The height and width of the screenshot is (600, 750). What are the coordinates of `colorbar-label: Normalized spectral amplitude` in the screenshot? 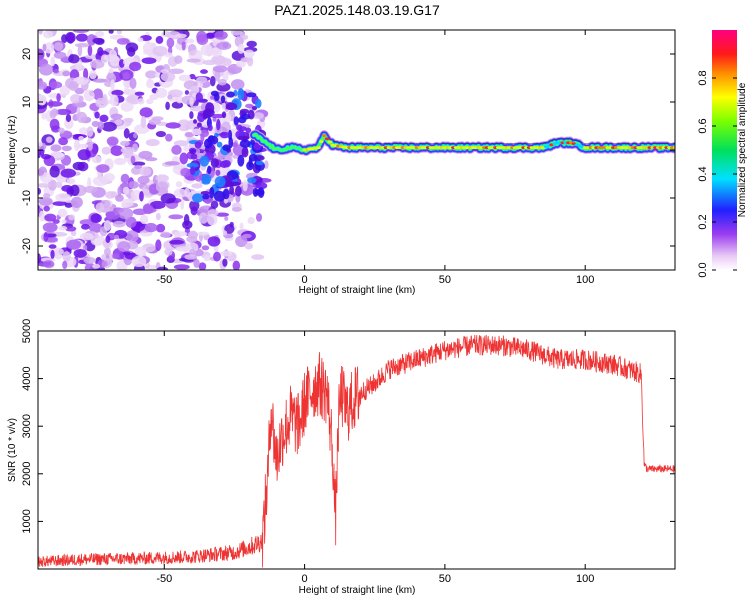 It's located at (742, 149).